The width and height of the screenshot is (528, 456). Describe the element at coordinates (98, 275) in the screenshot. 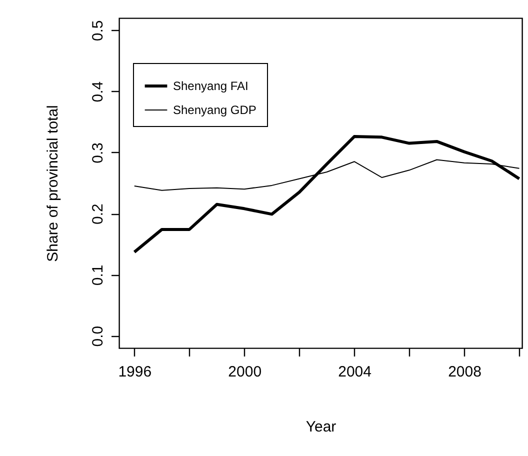

I see `y-tick-label: 0.1` at that location.